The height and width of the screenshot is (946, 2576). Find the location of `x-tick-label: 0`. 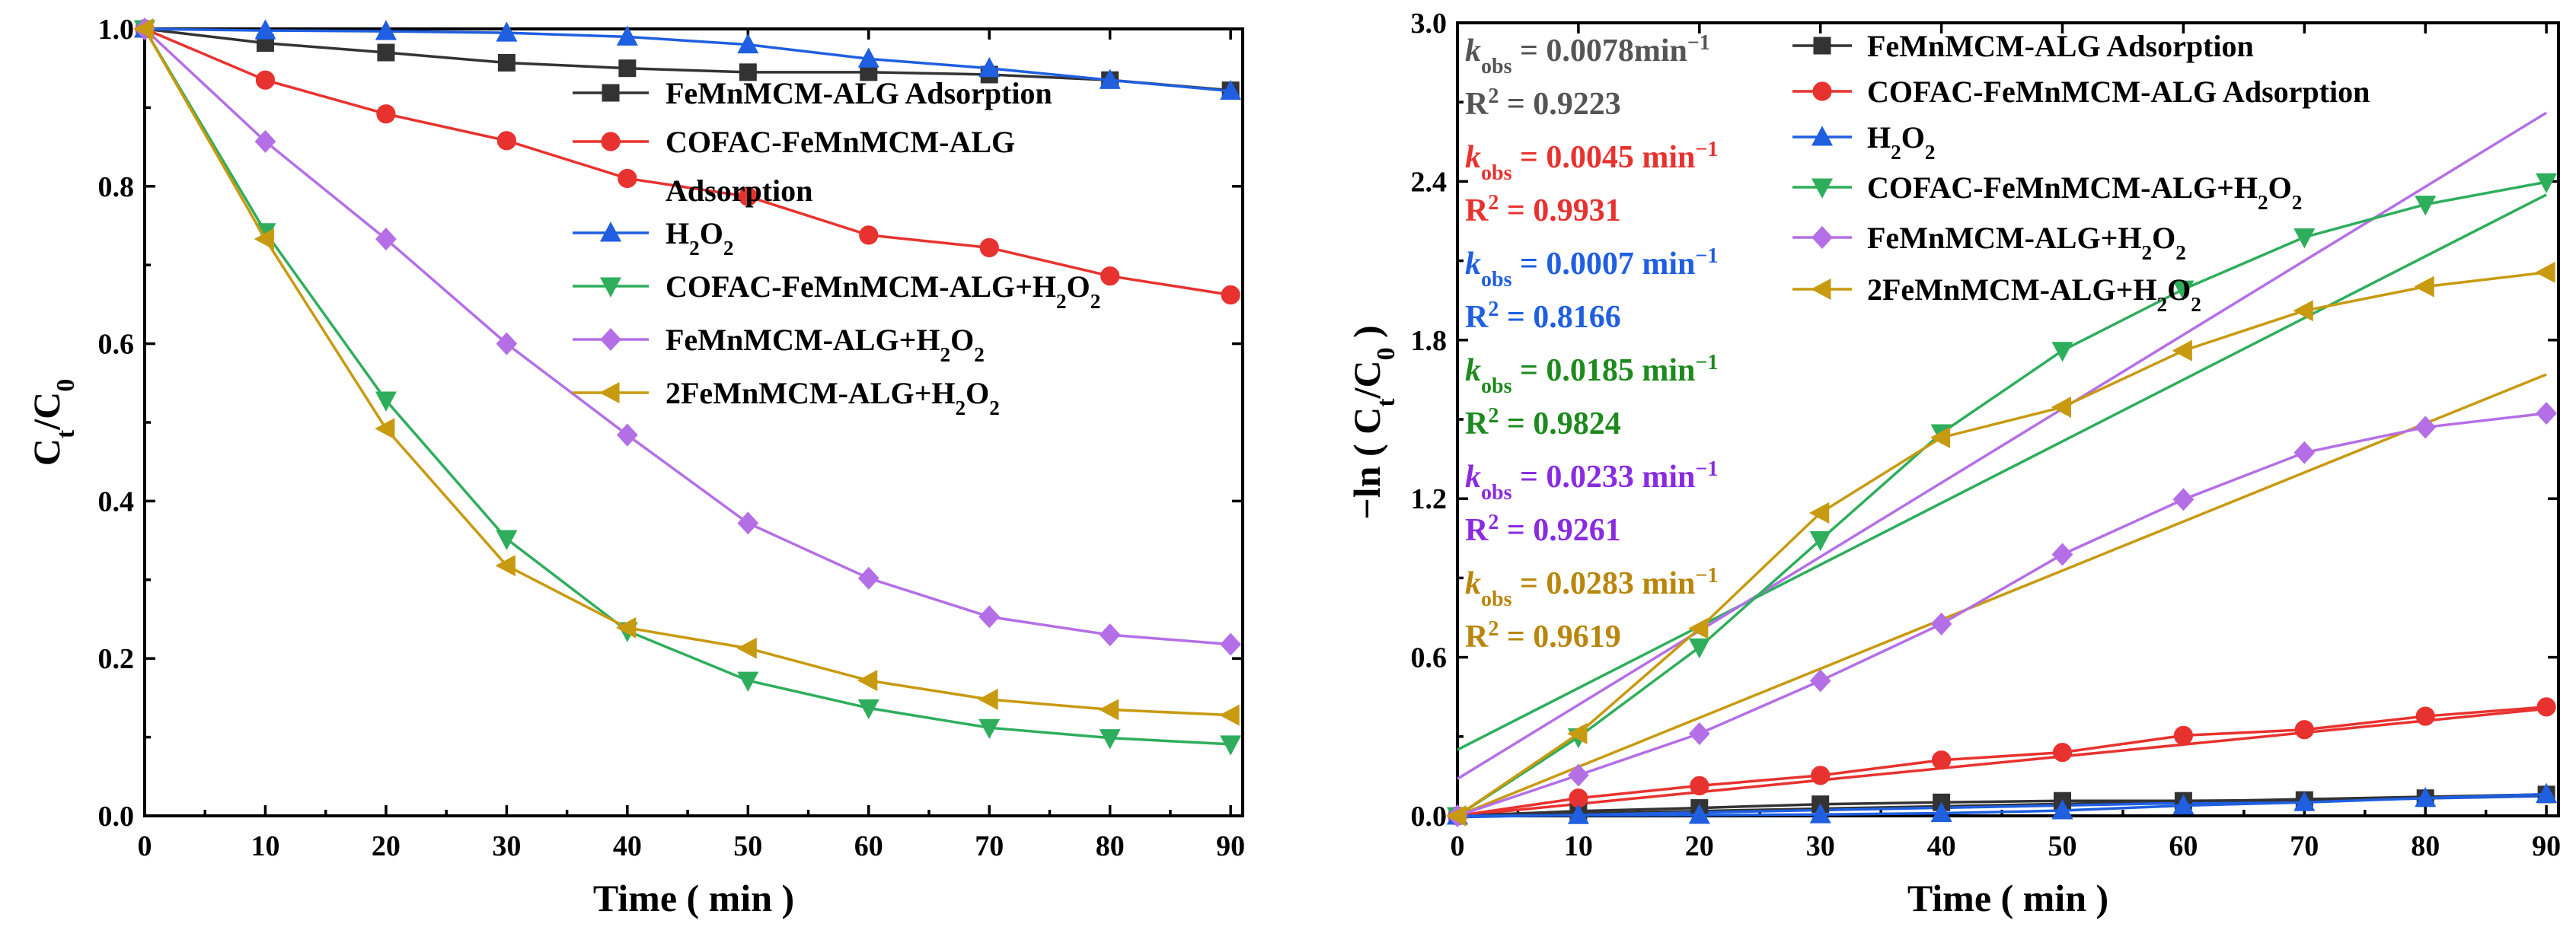

x-tick-label: 0 is located at coordinates (1458, 846).